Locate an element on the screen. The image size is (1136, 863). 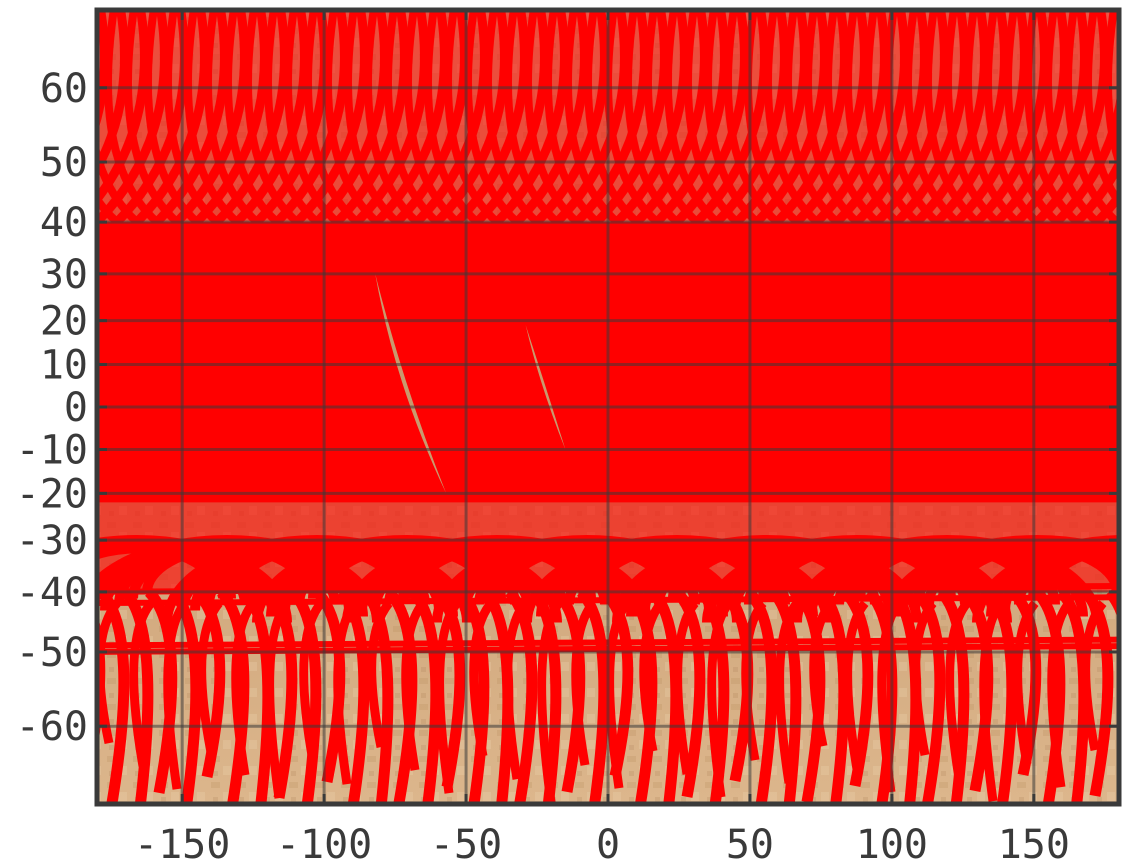
x-tick-label: 100 is located at coordinates (892, 842).